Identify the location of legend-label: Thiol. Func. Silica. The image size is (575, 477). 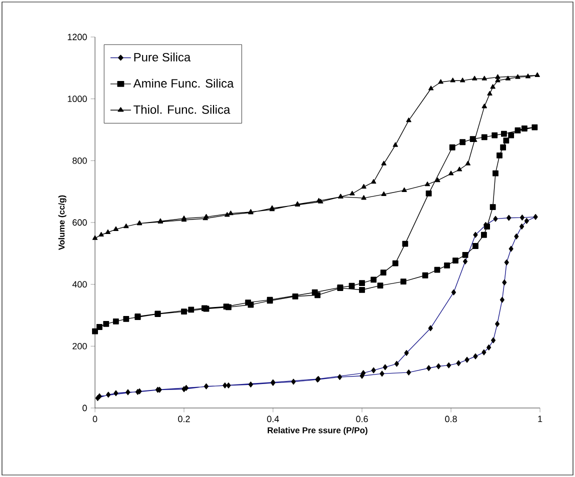
(182, 109).